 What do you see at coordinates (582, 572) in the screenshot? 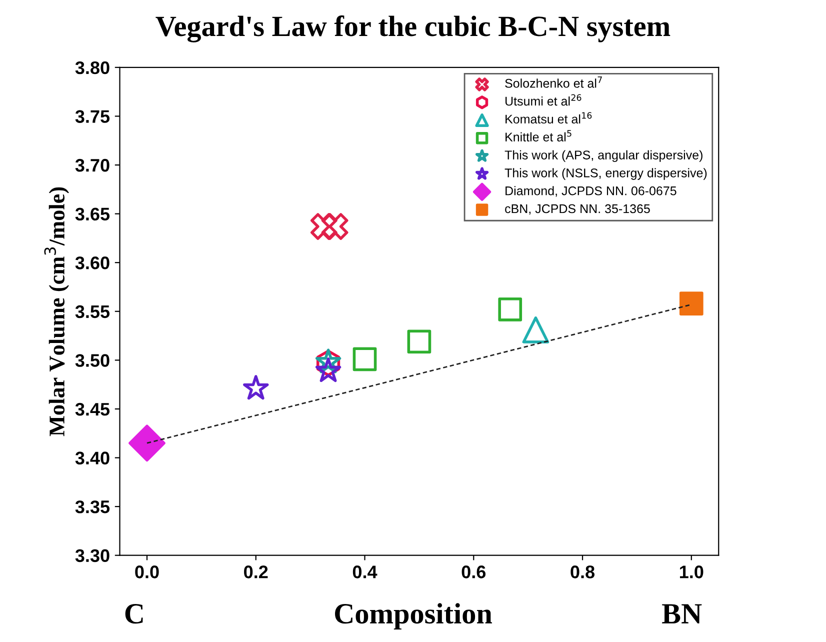
I see `x-tick-label: 0.8` at bounding box center [582, 572].